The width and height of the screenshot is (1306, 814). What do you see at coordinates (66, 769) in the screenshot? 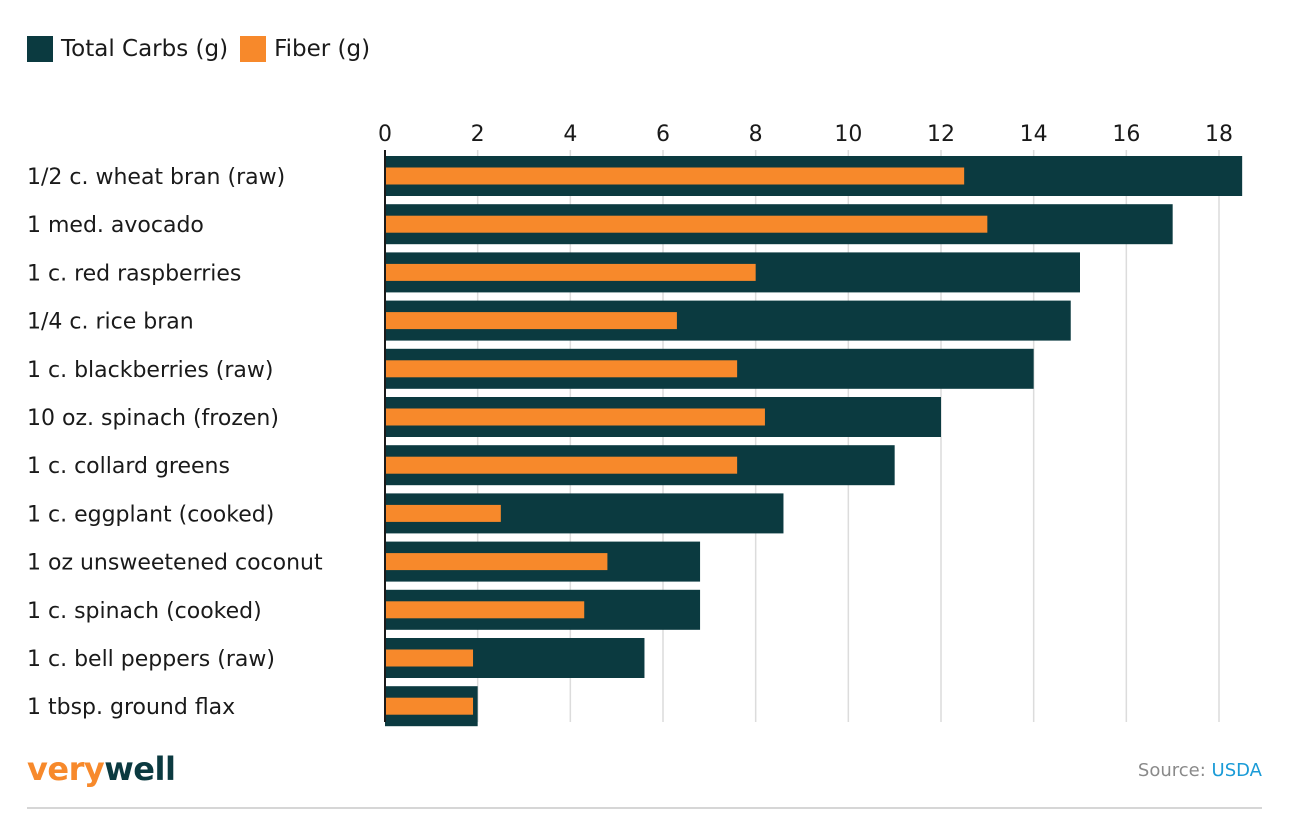
I see `logo-very: very` at bounding box center [66, 769].